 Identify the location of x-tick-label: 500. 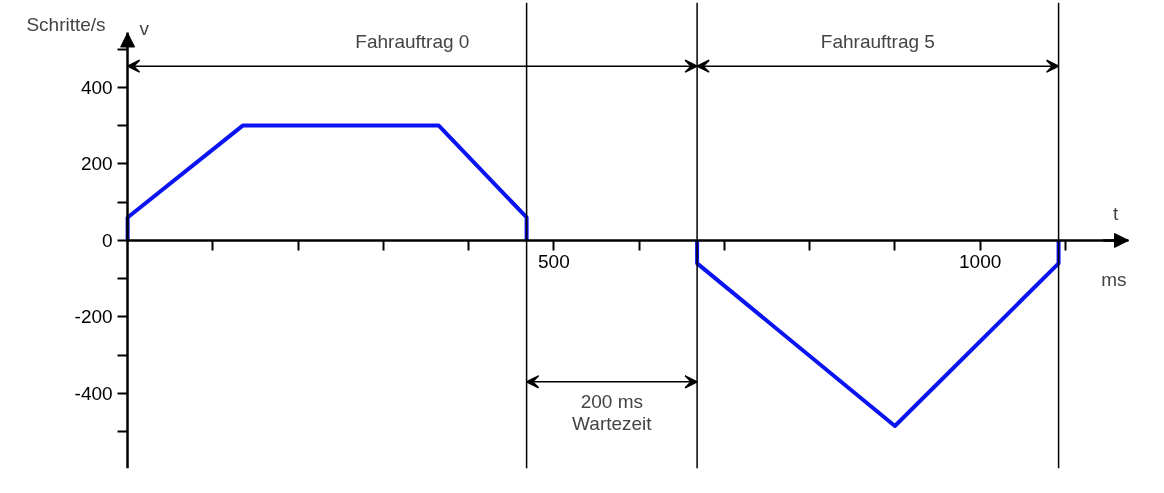
(554, 262).